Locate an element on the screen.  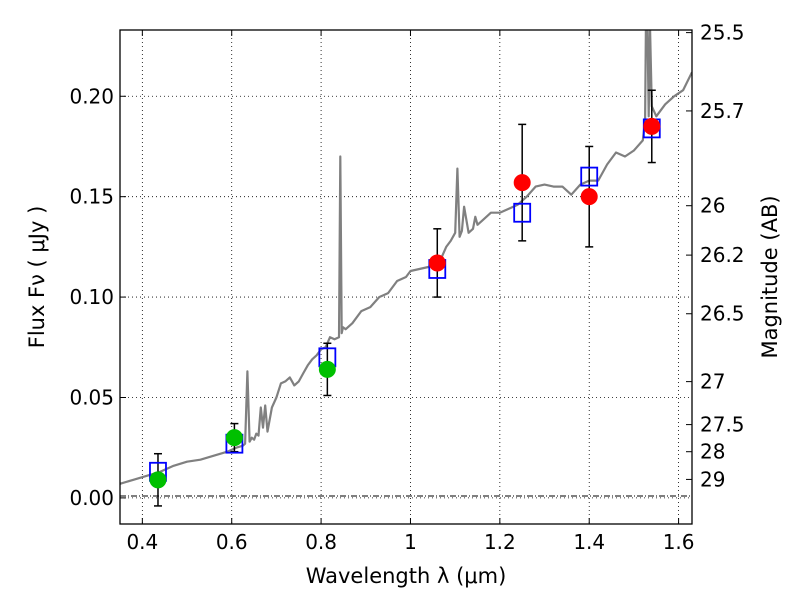
y-tick-label: 0.00 is located at coordinates (91, 498).